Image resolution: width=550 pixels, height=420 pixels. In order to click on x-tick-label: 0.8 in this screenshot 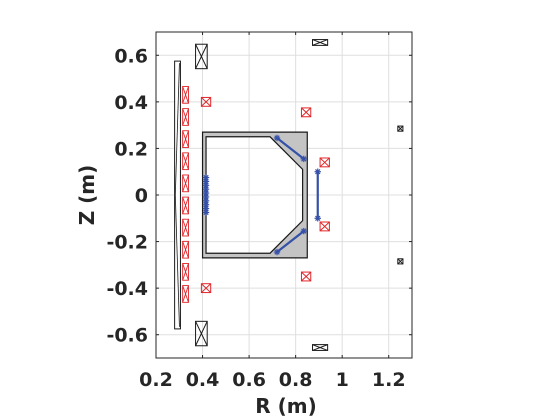, I will do `click(296, 380)`.